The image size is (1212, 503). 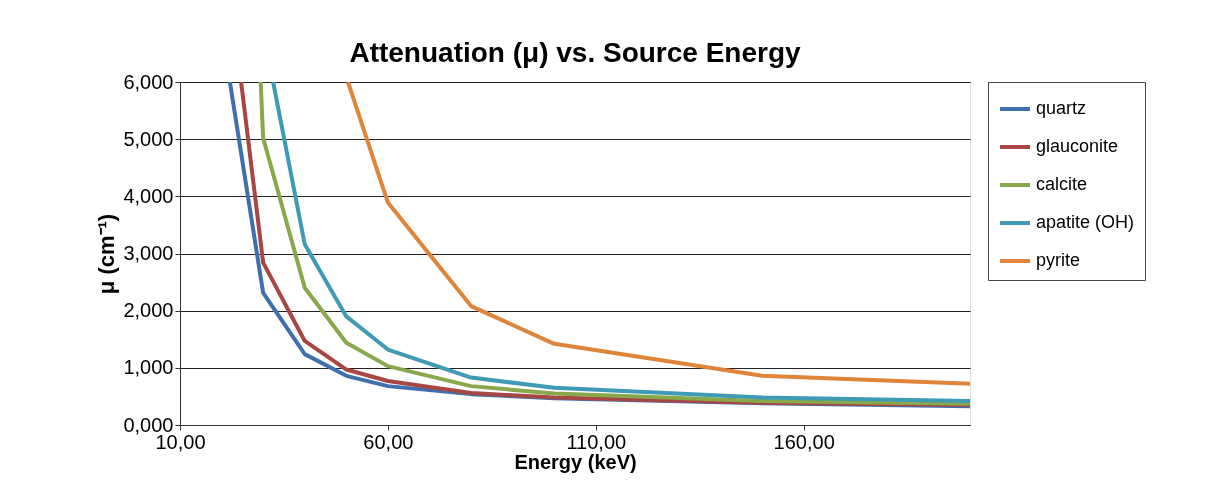 I want to click on y-axis-title: μ (cm⁻¹), so click(x=107, y=254).